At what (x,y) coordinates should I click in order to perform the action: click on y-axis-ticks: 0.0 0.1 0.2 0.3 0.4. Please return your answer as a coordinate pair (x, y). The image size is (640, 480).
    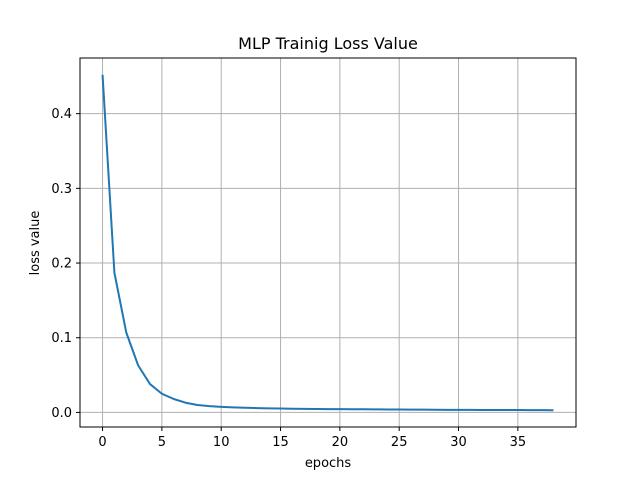
    Looking at the image, I should click on (65, 264).